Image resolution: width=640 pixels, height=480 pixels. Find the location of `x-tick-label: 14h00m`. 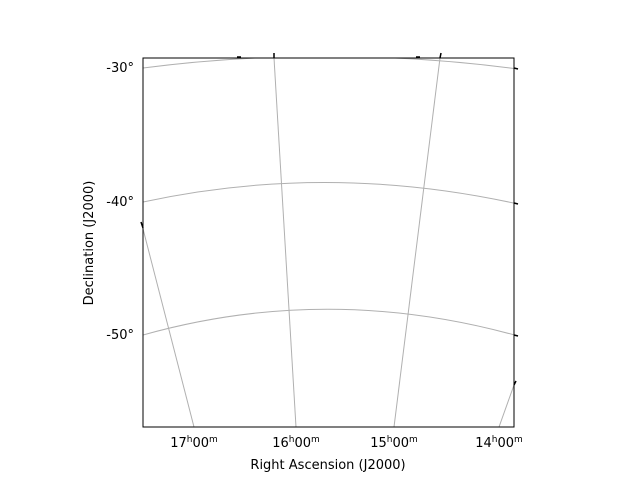

x-tick-label: 14h00m is located at coordinates (499, 443).